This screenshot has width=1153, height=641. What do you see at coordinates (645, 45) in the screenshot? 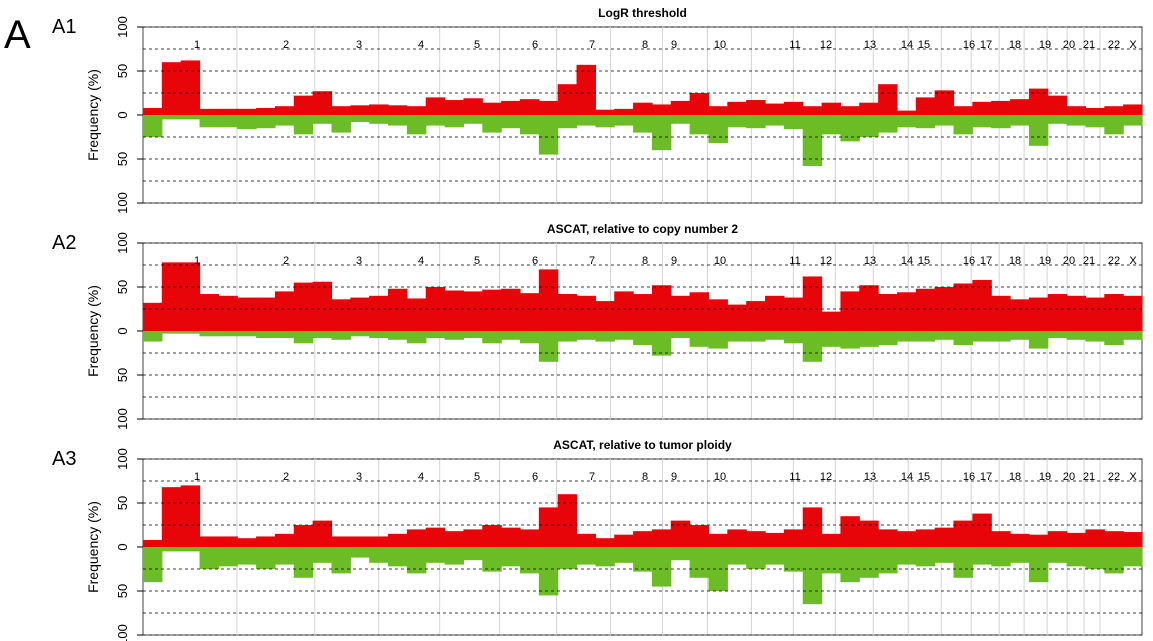
I see `chromosome-label: 8` at bounding box center [645, 45].